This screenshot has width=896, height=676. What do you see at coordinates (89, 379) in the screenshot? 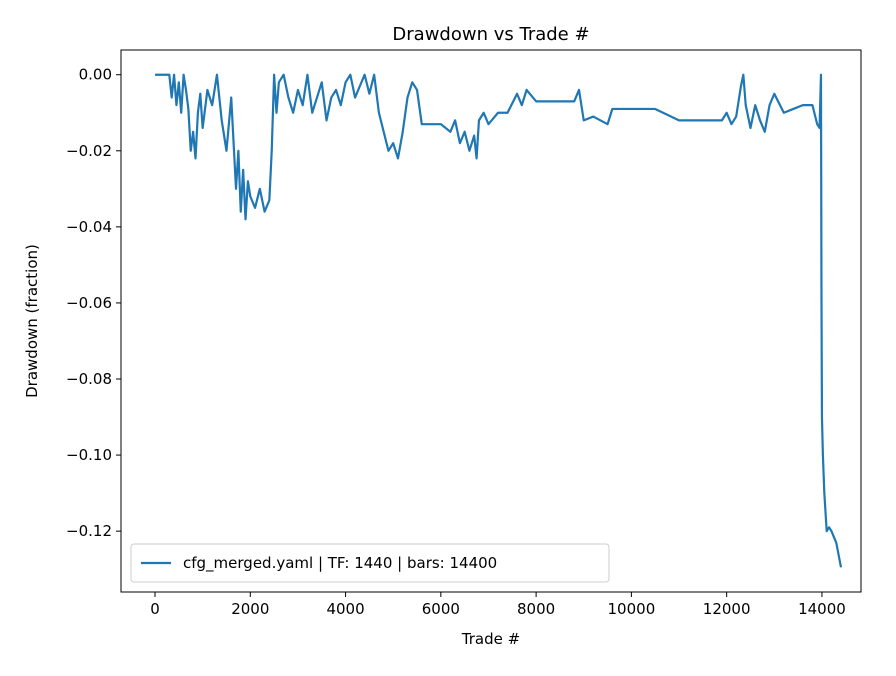
I see `y-tick-label: −0.08` at bounding box center [89, 379].